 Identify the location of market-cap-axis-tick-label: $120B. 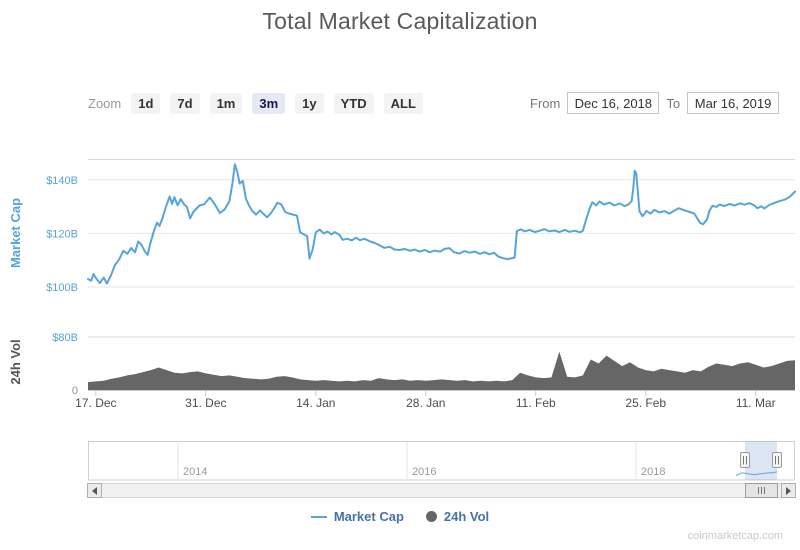
(62, 234).